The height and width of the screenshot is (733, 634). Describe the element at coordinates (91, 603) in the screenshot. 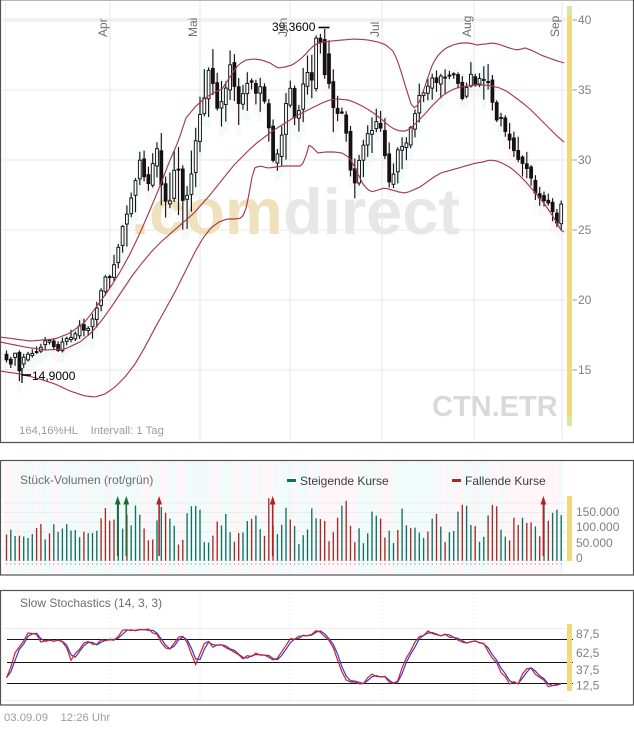

I see `svg-text: Slow Stochastics (14, 3, 3)` at that location.